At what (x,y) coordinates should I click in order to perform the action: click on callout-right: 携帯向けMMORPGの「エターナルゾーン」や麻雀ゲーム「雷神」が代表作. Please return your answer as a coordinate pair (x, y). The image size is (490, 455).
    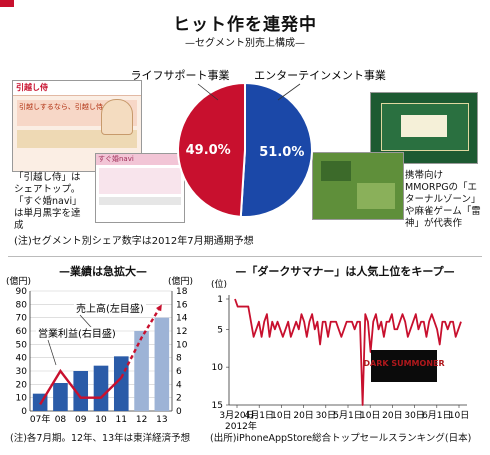
    Looking at the image, I should click on (443, 199).